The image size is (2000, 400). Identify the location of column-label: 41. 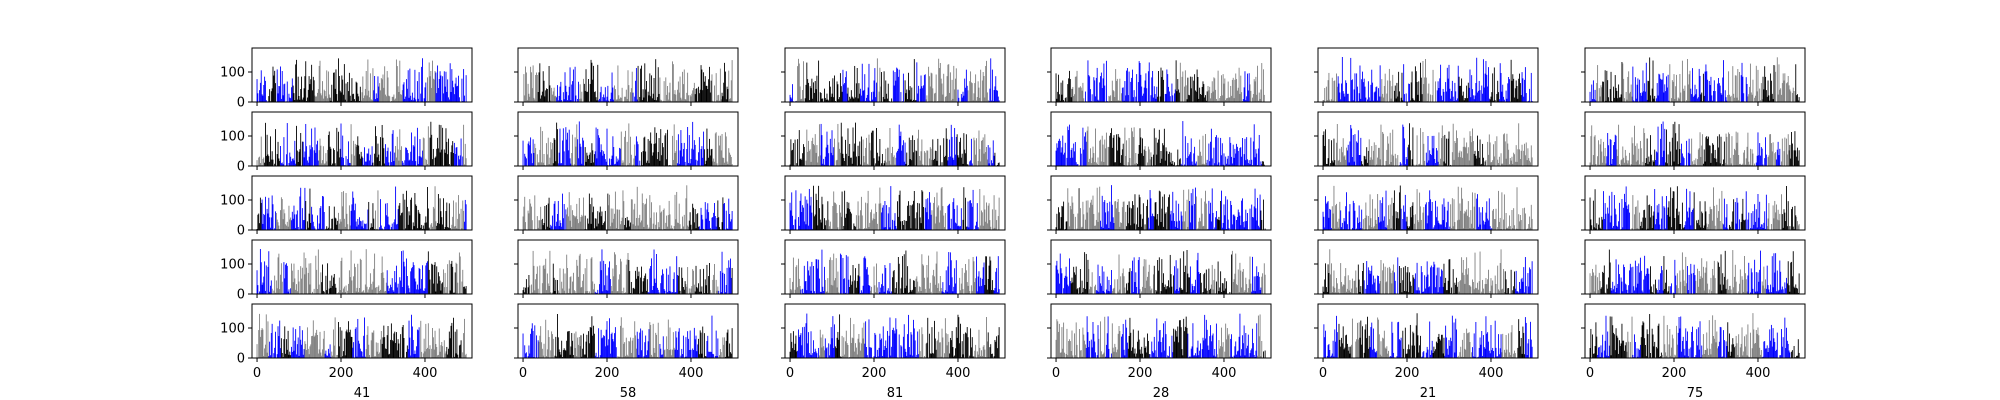
(362, 393).